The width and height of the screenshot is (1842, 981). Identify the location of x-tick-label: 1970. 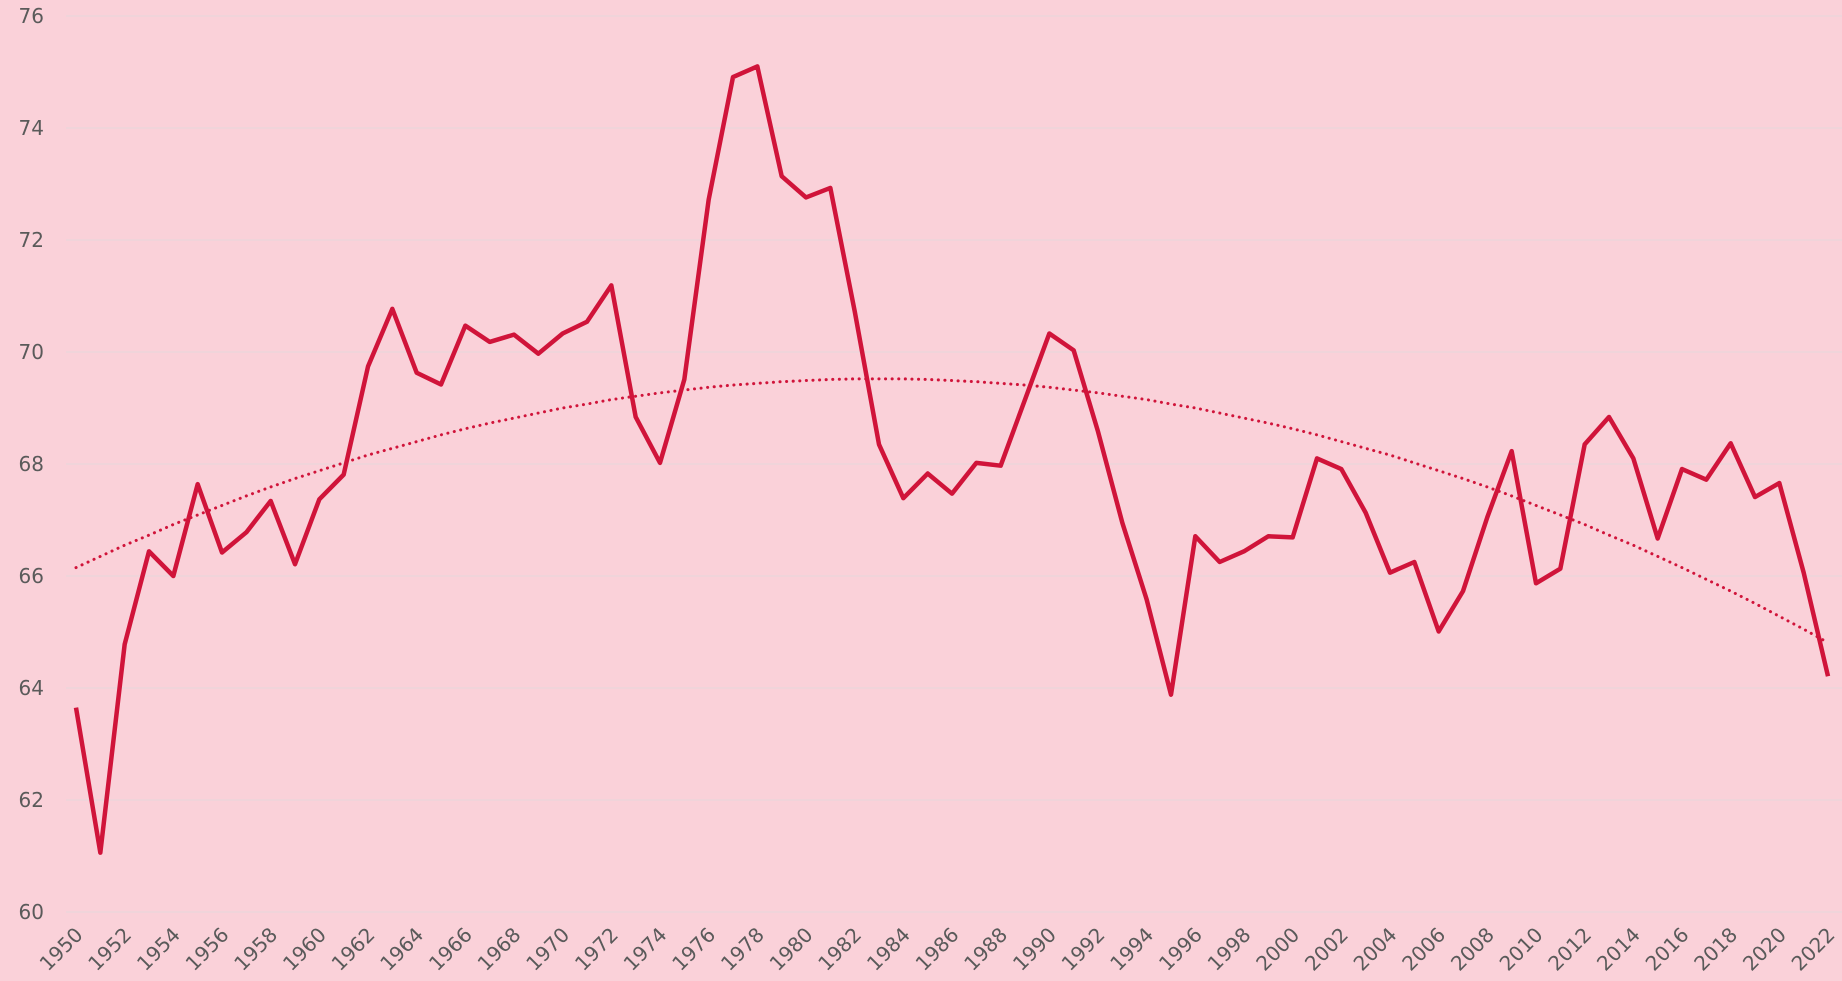
(547, 949).